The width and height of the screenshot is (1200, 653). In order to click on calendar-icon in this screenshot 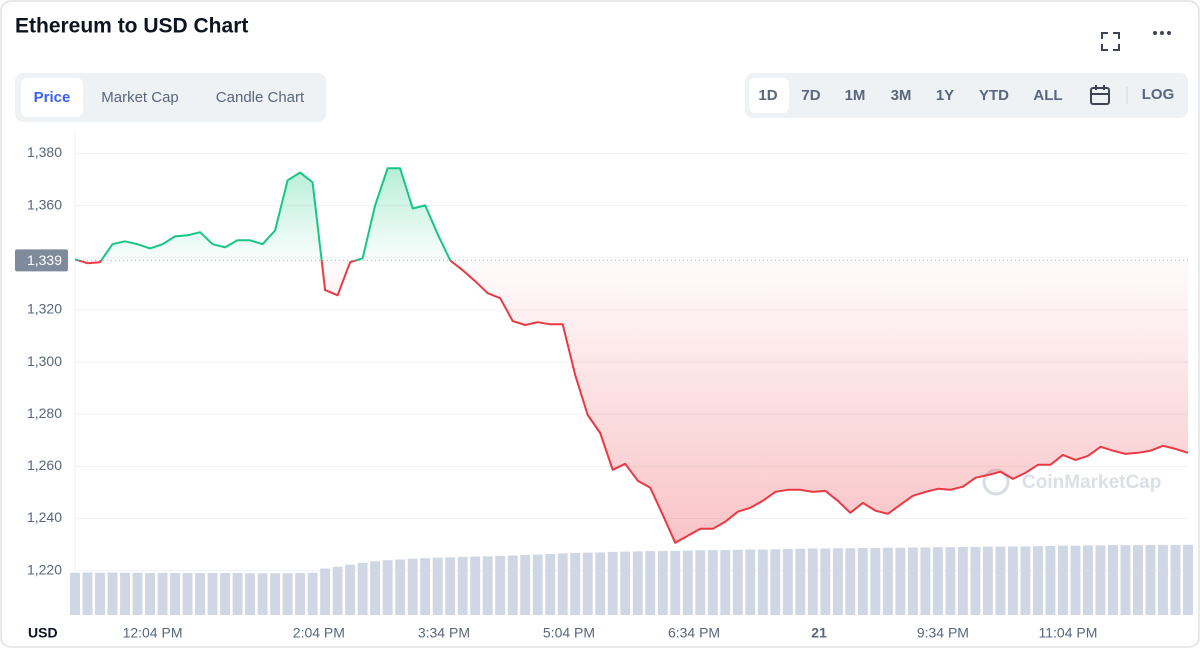, I will do `click(1100, 95)`.